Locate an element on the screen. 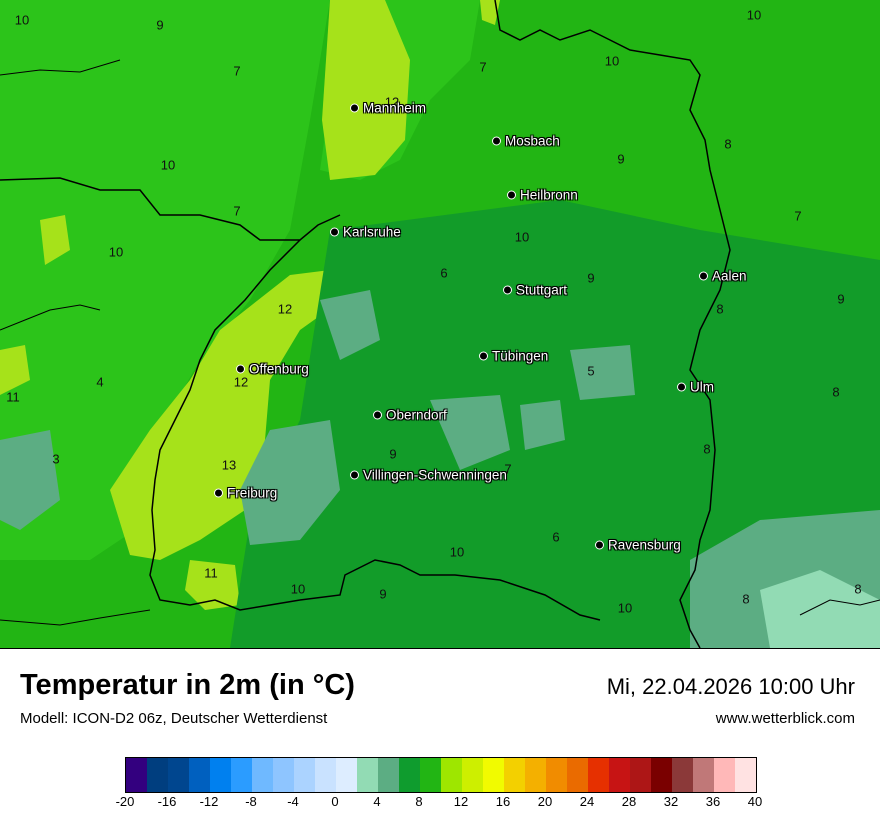 This screenshot has height=830, width=880. city-name: Ravensburg is located at coordinates (644, 545).